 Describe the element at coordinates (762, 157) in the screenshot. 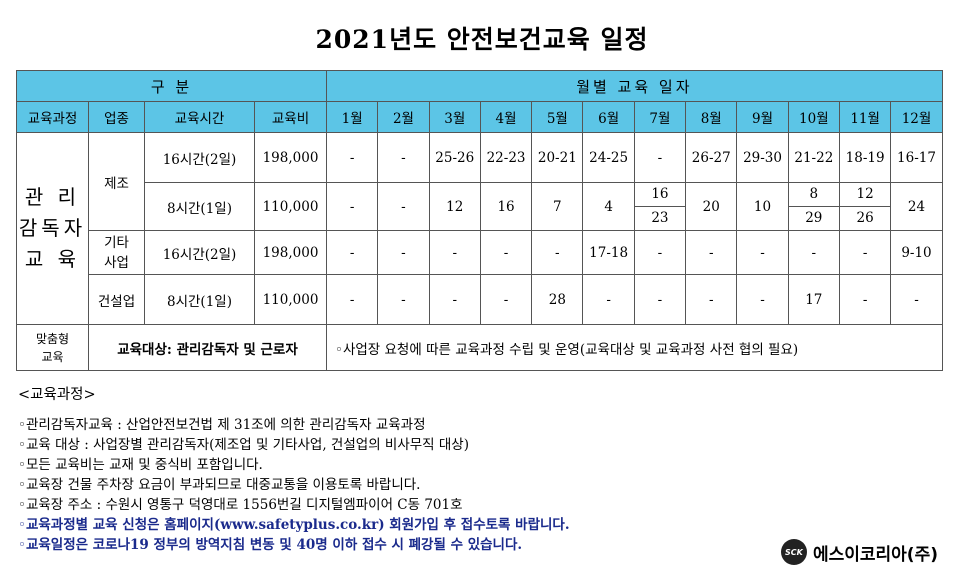

I see `date-cell: 29-30` at that location.